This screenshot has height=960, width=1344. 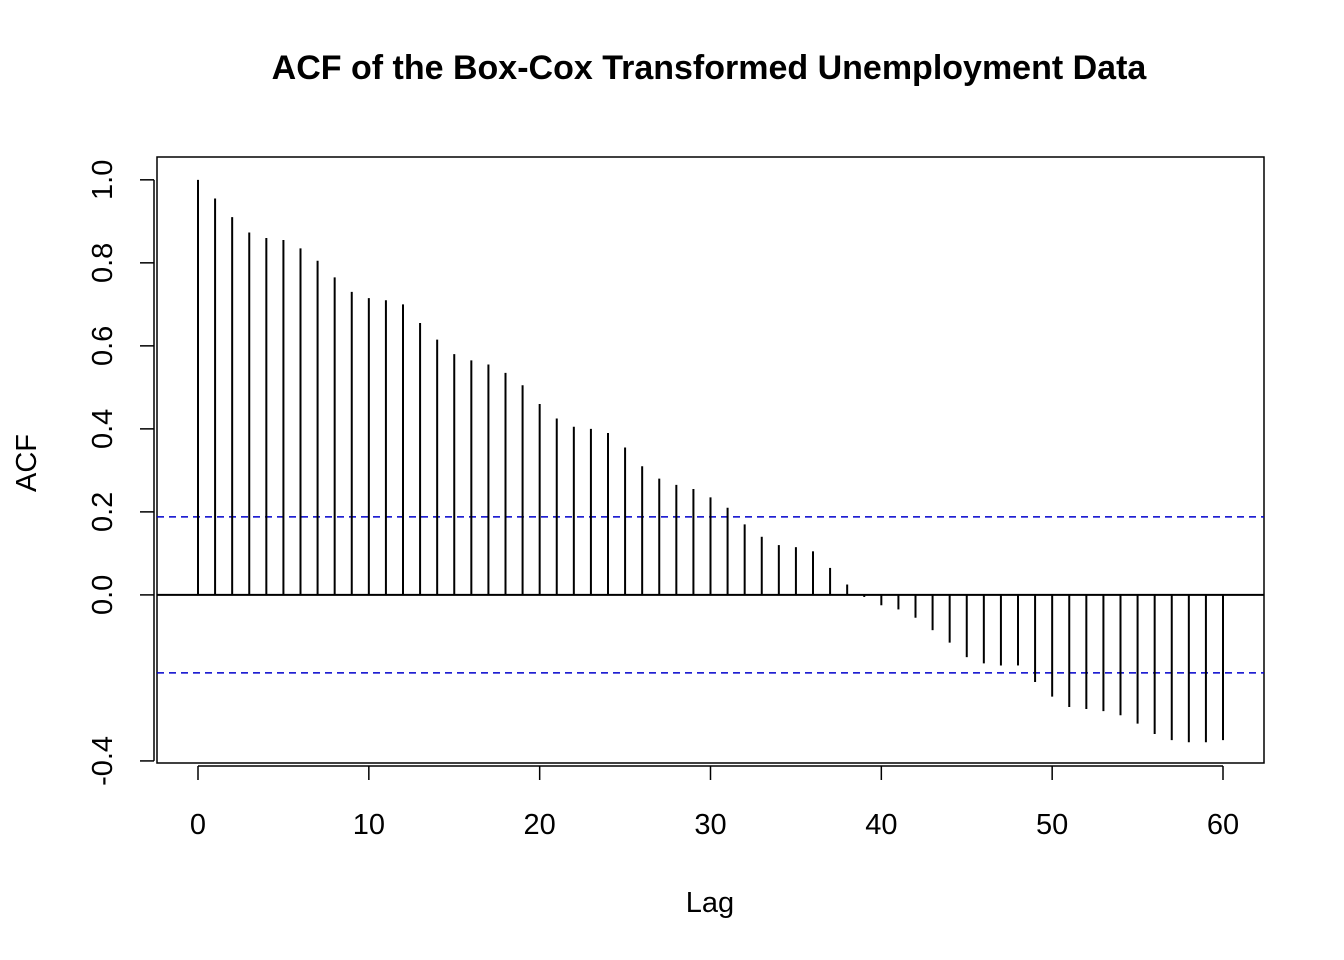 I want to click on y-axis-label: ACF, so click(x=27, y=463).